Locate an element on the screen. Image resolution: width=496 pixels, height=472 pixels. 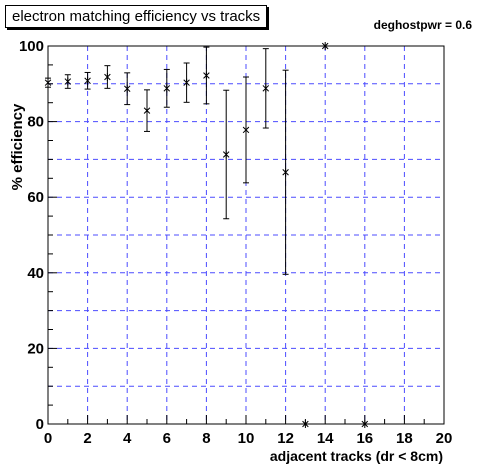
x-tick-label: 20 is located at coordinates (444, 438).